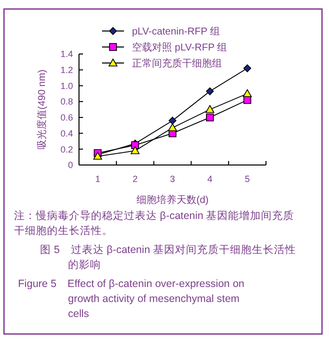 Image resolution: width=329 pixels, height=347 pixels. Describe the element at coordinates (176, 32) in the screenshot. I see `legend-label: pLV-catenin-RFP 组` at that location.